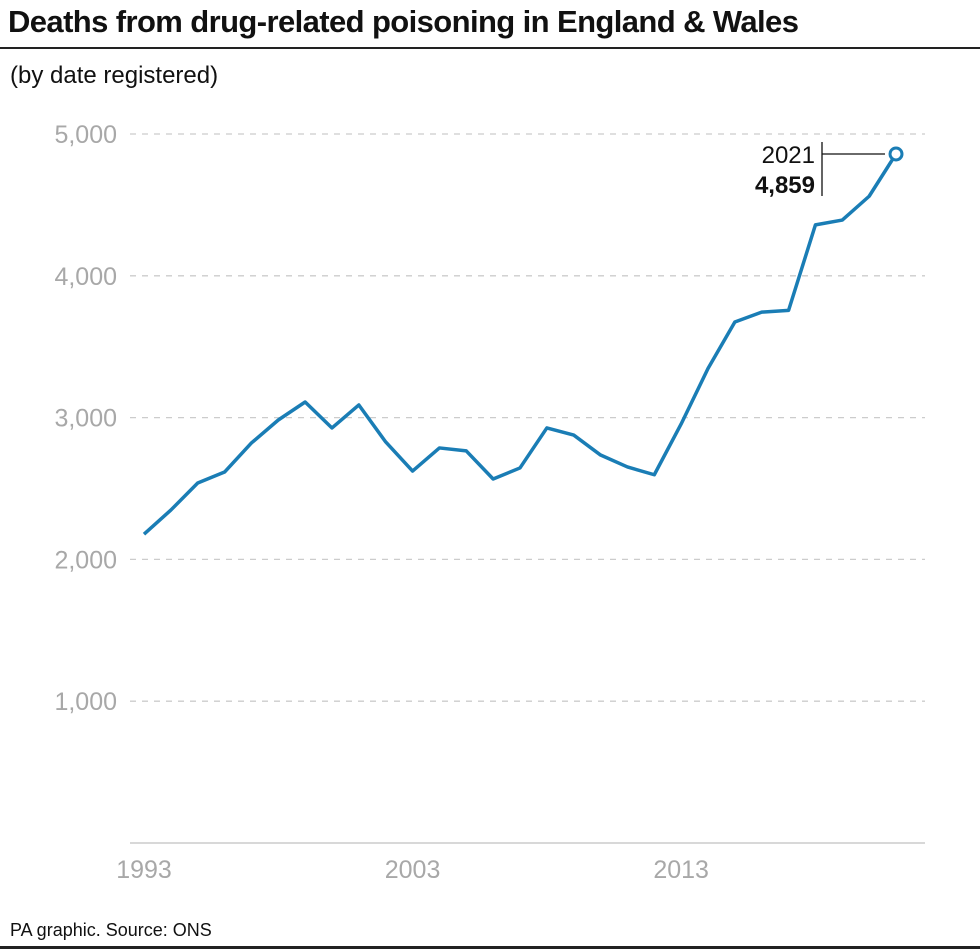 This screenshot has width=980, height=951. I want to click on y-axis-ticks: 1,000 2,000 3,000 4,000 5,000, so click(85, 418).